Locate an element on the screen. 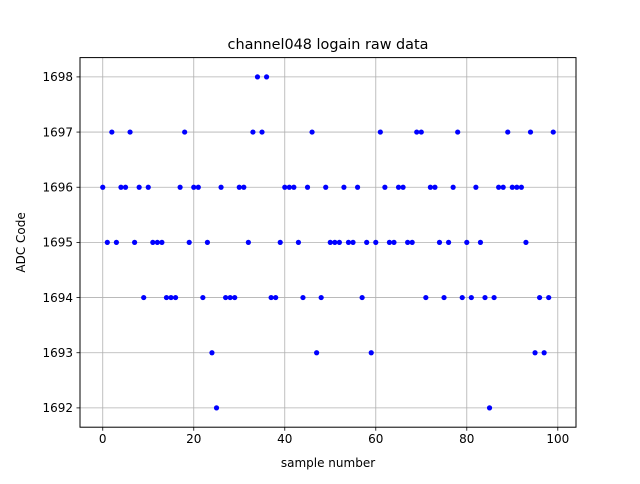 This screenshot has height=484, width=640. y-tick-label: 1697 is located at coordinates (57, 132).